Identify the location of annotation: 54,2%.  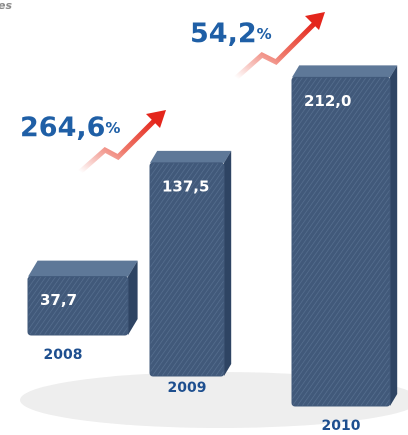
(231, 33).